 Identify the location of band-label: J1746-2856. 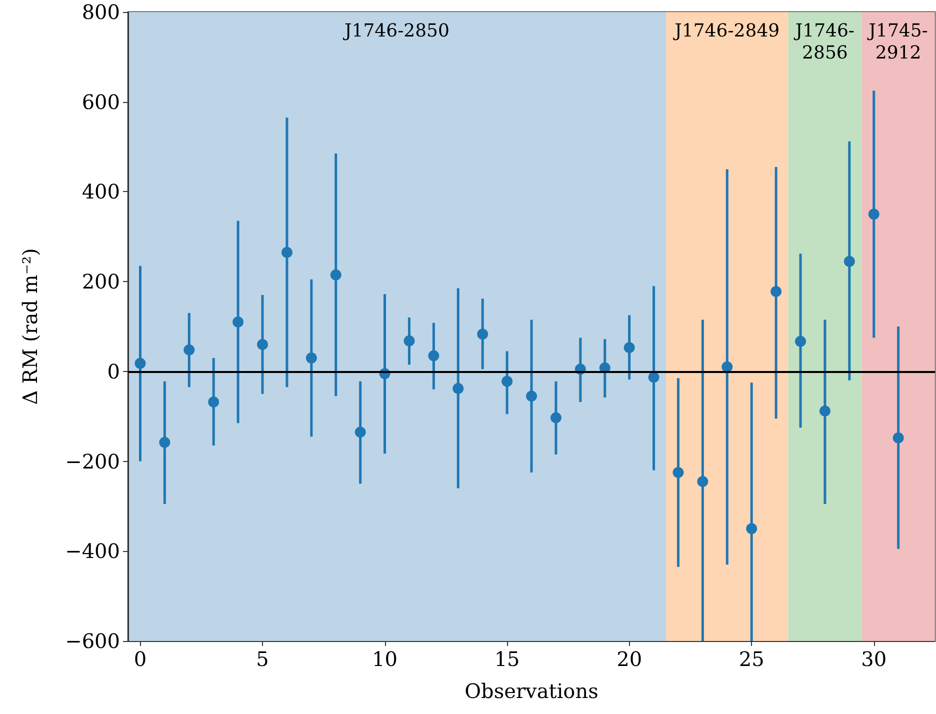
(824, 42).